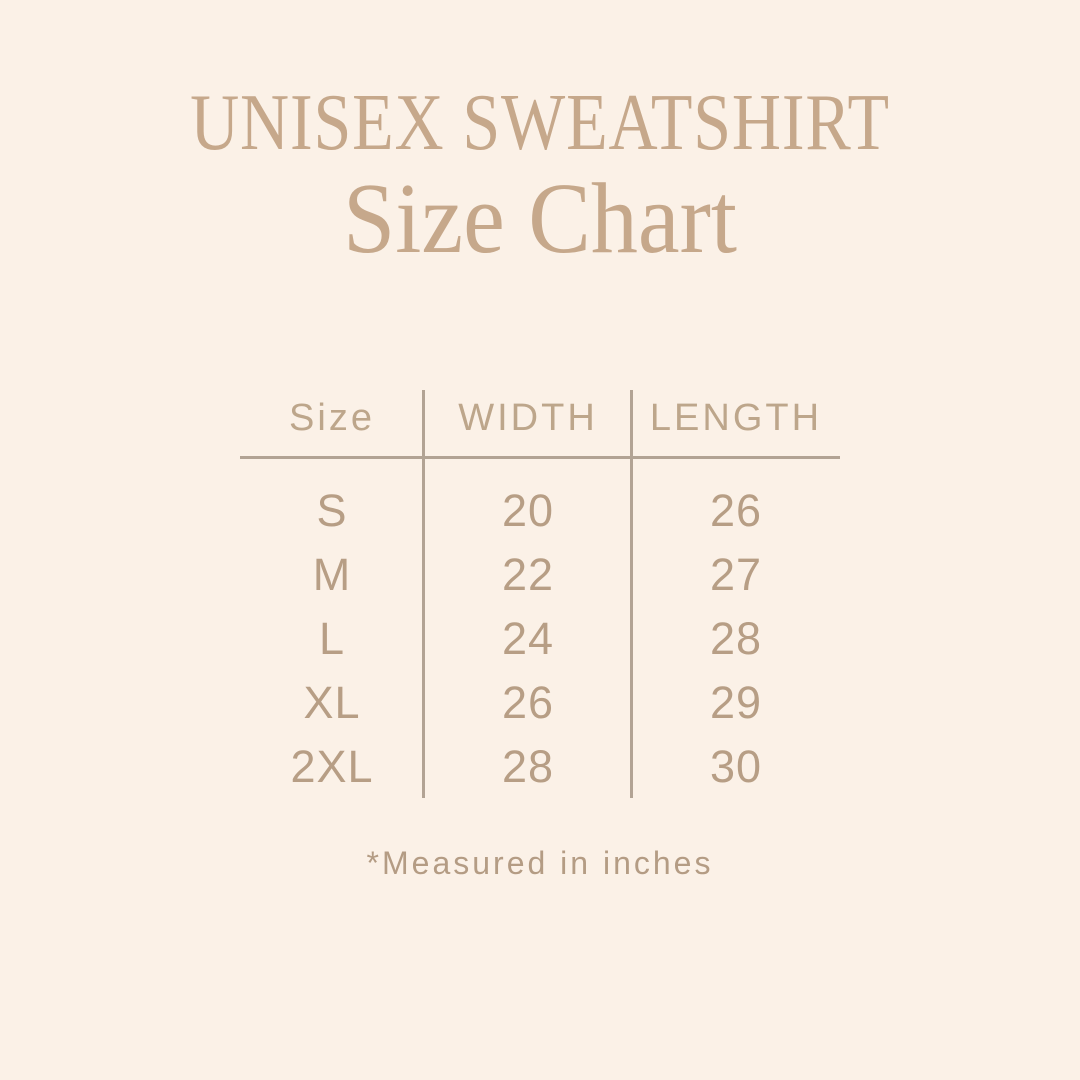 The width and height of the screenshot is (1080, 1080). Describe the element at coordinates (332, 574) in the screenshot. I see `size-cell: M` at that location.